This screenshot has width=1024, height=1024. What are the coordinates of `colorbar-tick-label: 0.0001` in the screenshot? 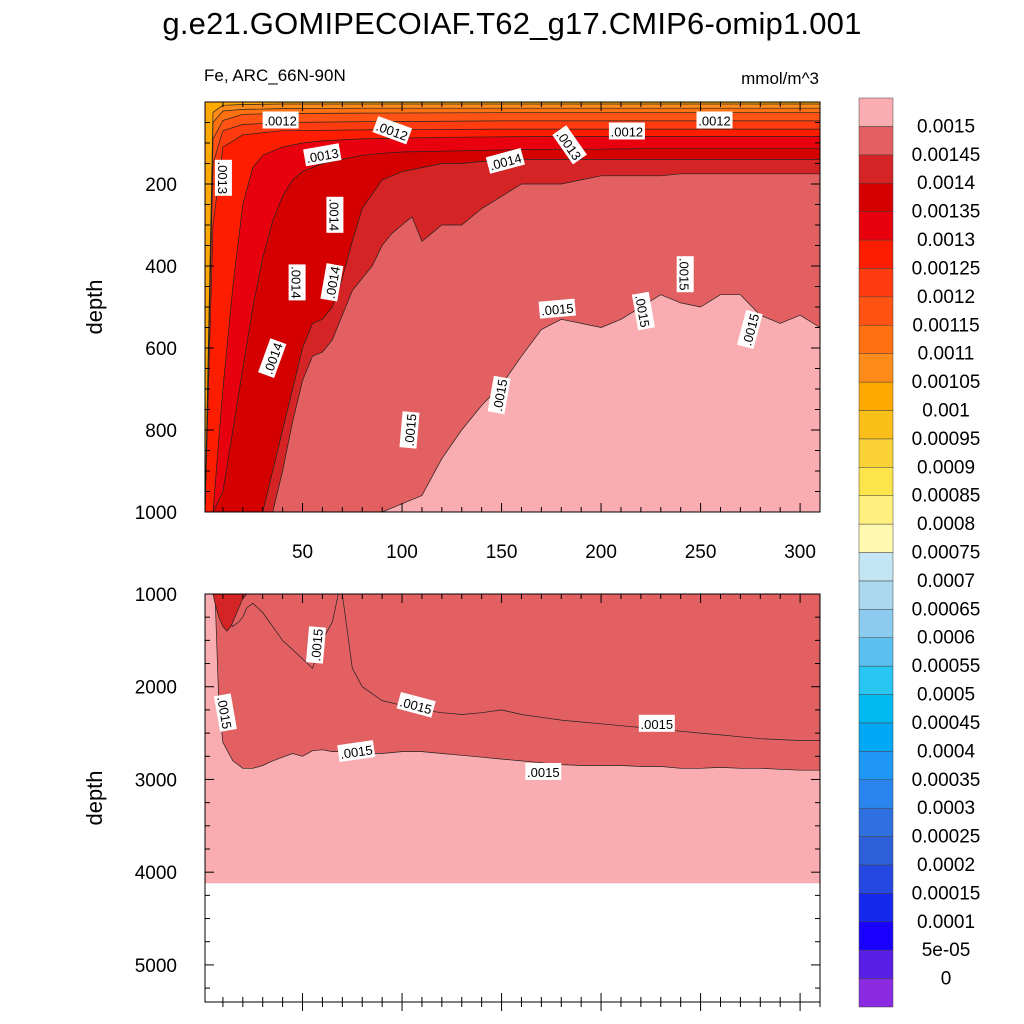 It's located at (946, 922).